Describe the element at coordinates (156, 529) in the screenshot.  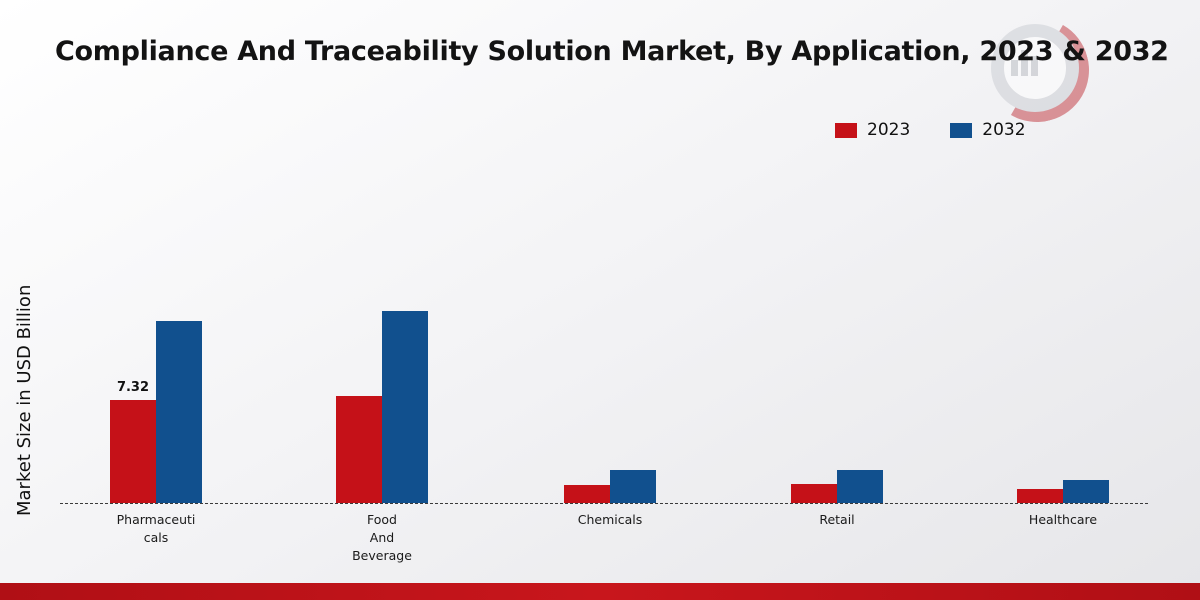
I see `category-label-pharmaceuticals: Pharmaceuti cals` at that location.